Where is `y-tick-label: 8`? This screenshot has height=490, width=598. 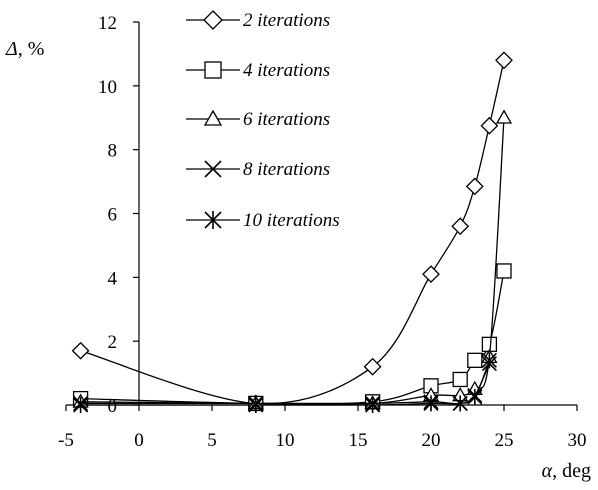
y-tick-label: 8 is located at coordinates (113, 151).